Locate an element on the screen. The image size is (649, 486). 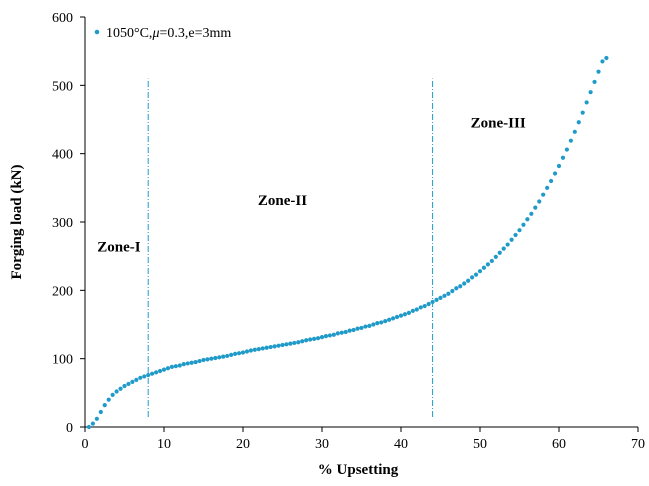
x-tick-label: 40 is located at coordinates (401, 444).